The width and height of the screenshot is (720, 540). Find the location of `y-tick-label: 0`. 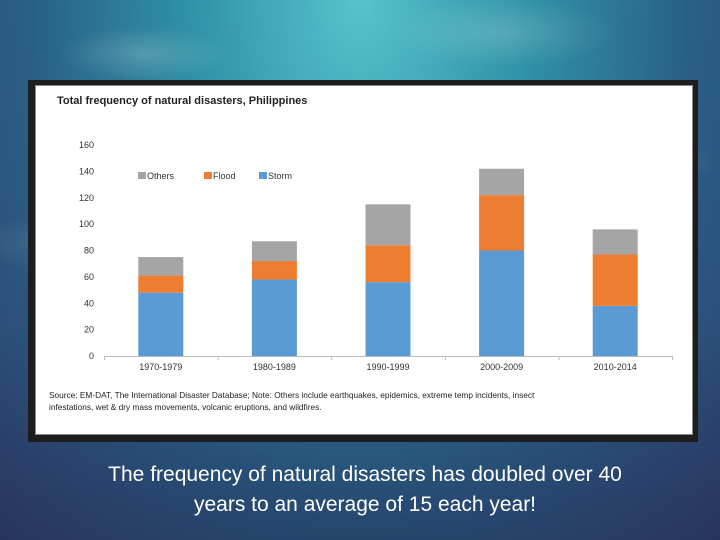

y-tick-label: 0 is located at coordinates (91, 356).